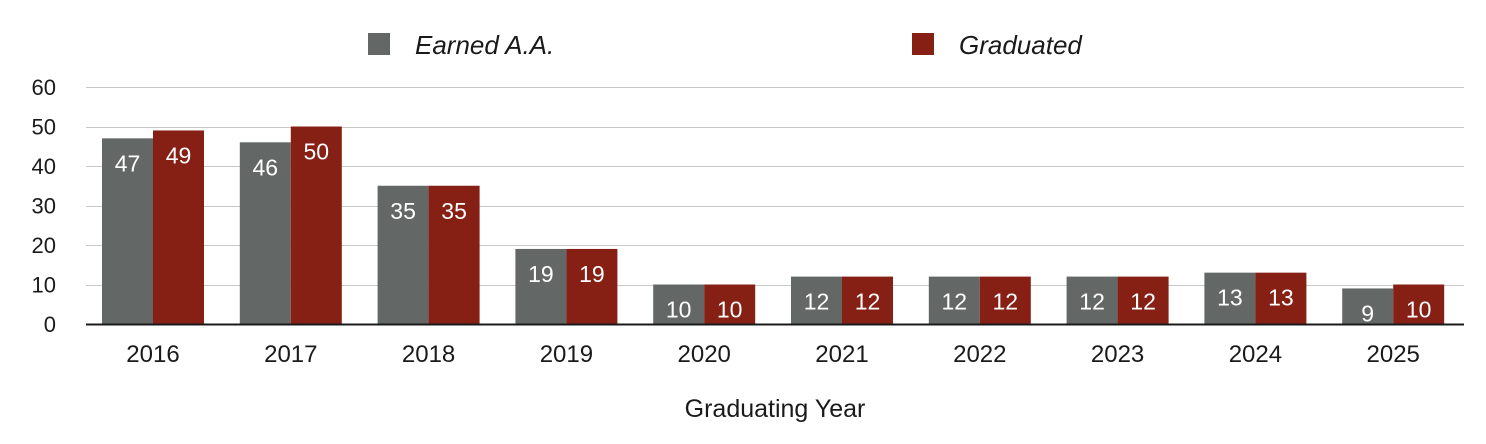 This screenshot has height=444, width=1486. I want to click on legend-swatch-earned-aa, so click(379, 44).